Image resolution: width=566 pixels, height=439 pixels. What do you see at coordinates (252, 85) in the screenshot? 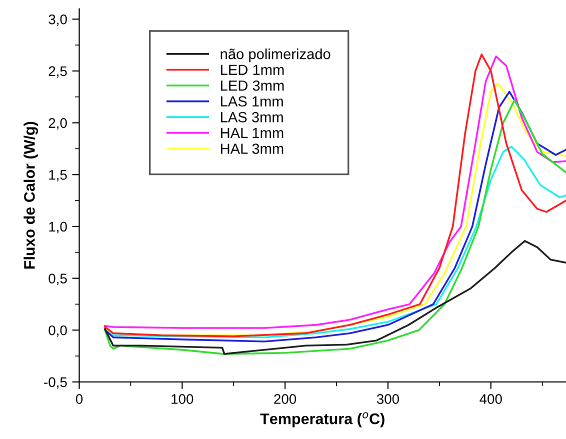
I see `legend-label: LED 3mm` at bounding box center [252, 85].